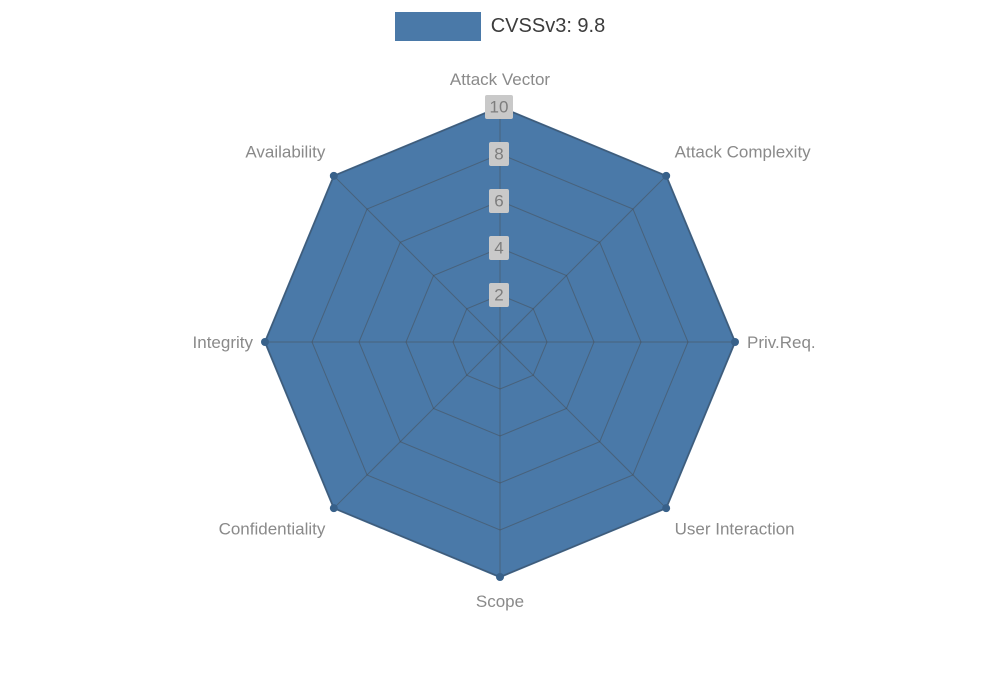  Describe the element at coordinates (437, 26) in the screenshot. I see `legend-swatch` at that location.